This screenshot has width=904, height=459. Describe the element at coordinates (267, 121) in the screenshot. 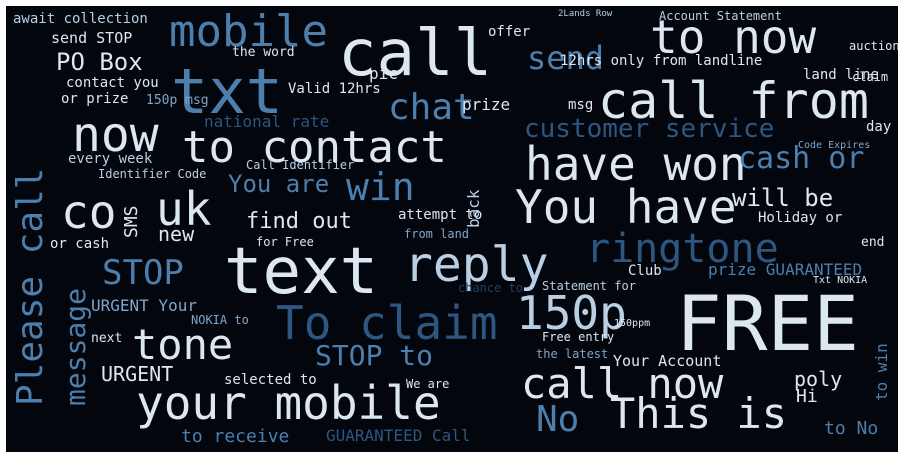

I see `word: national rate` at that location.